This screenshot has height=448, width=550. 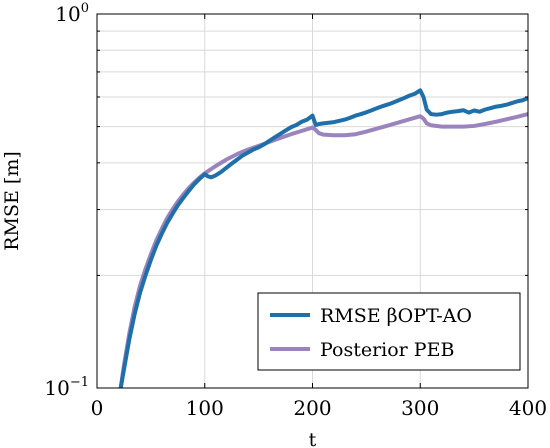 I want to click on x-tick-label: 0, so click(x=97, y=408).